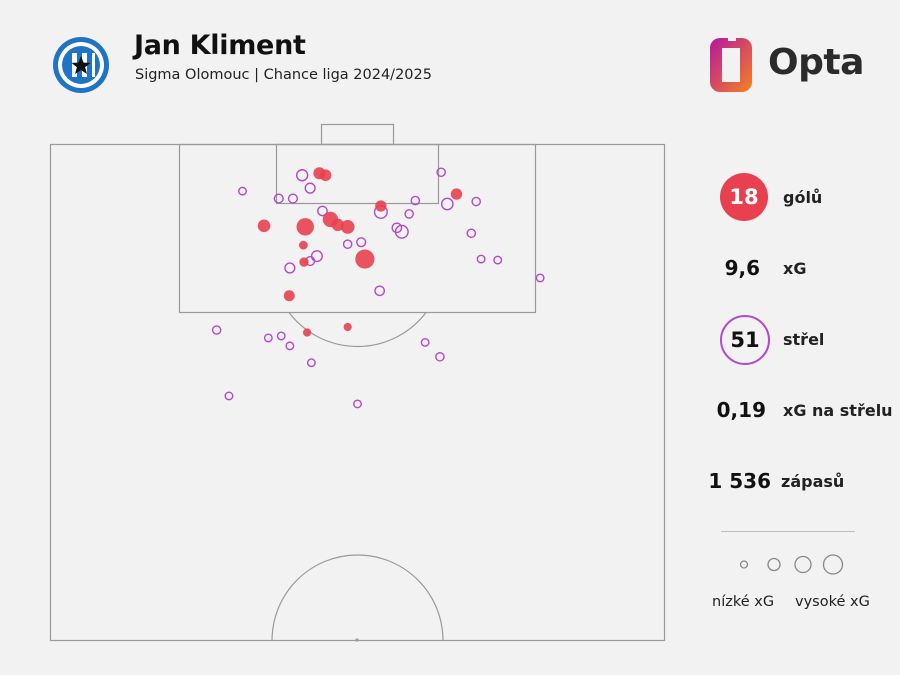  I want to click on center-spot, so click(357, 640).